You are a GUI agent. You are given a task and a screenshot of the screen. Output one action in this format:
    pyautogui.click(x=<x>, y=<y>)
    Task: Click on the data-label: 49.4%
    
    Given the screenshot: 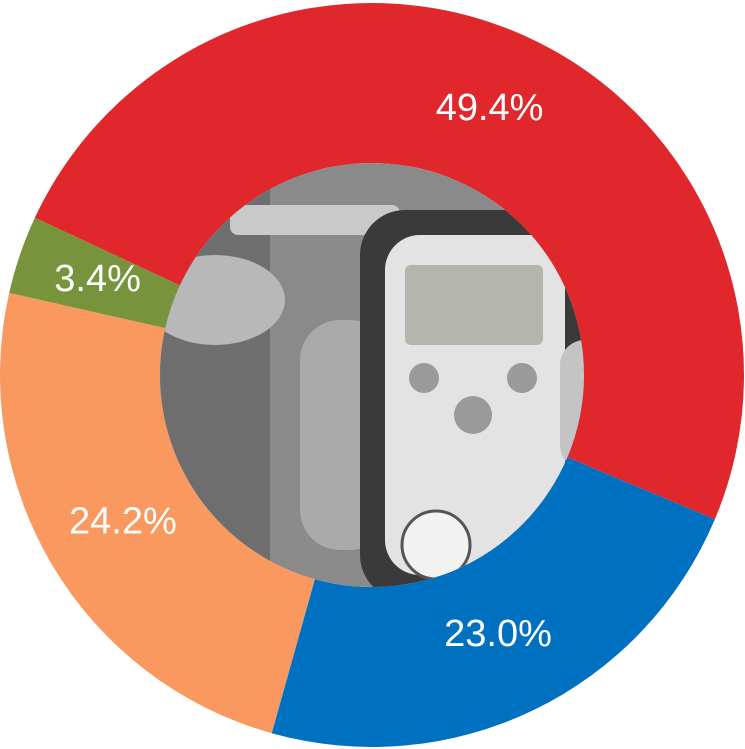 What is the action you would take?
    pyautogui.click(x=490, y=108)
    